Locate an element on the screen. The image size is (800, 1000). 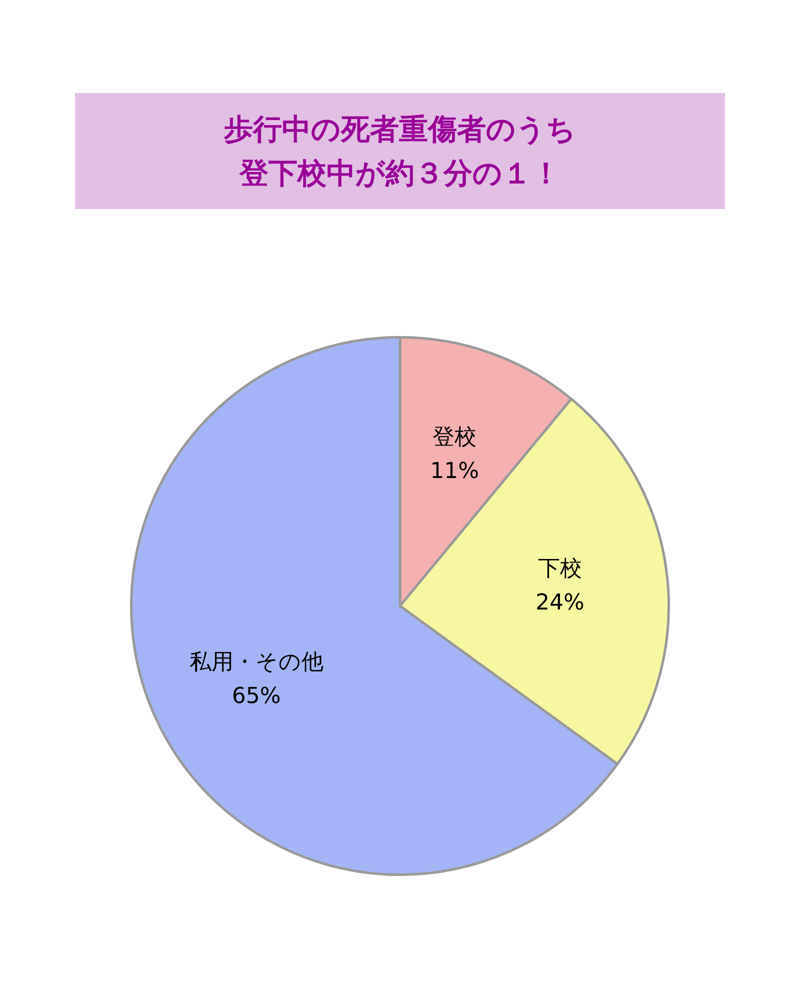
slice-label: 私用・その他 is located at coordinates (256, 662).